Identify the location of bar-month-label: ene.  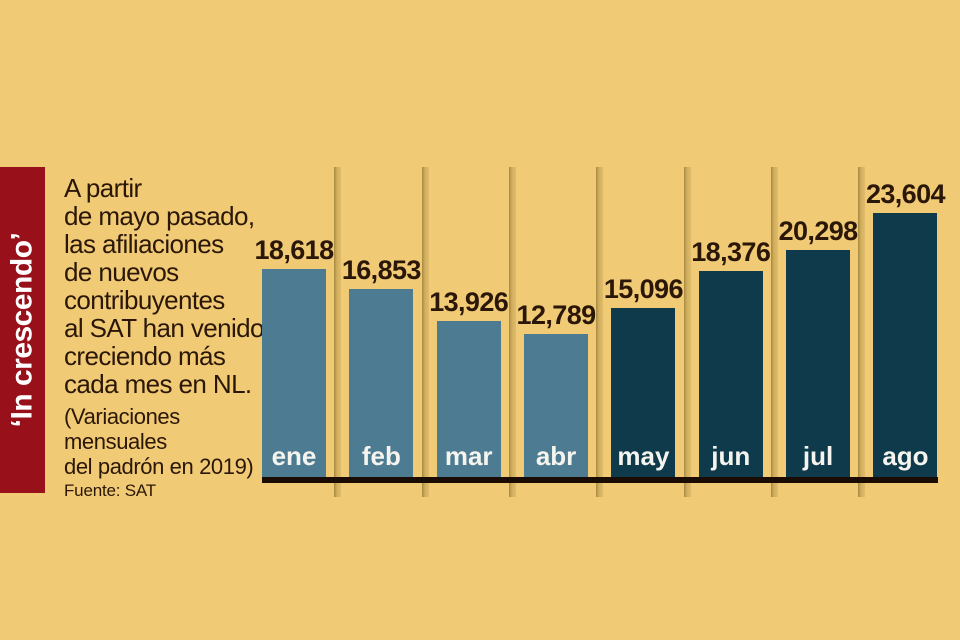
(294, 456).